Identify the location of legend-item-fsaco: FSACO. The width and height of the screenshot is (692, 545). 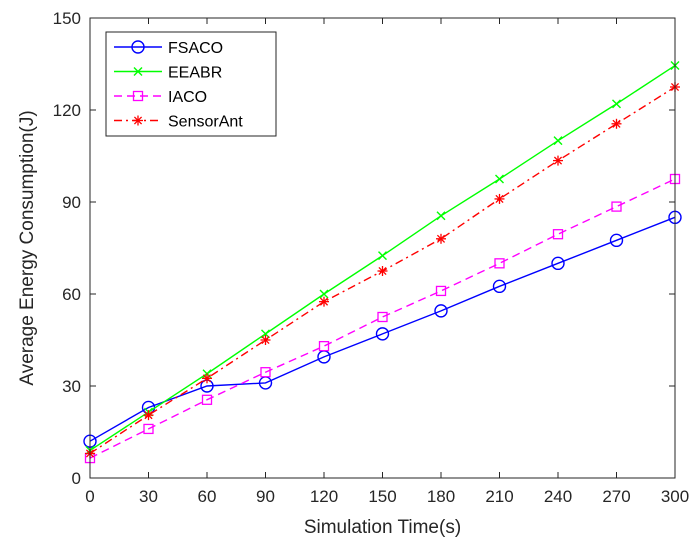
(168, 48).